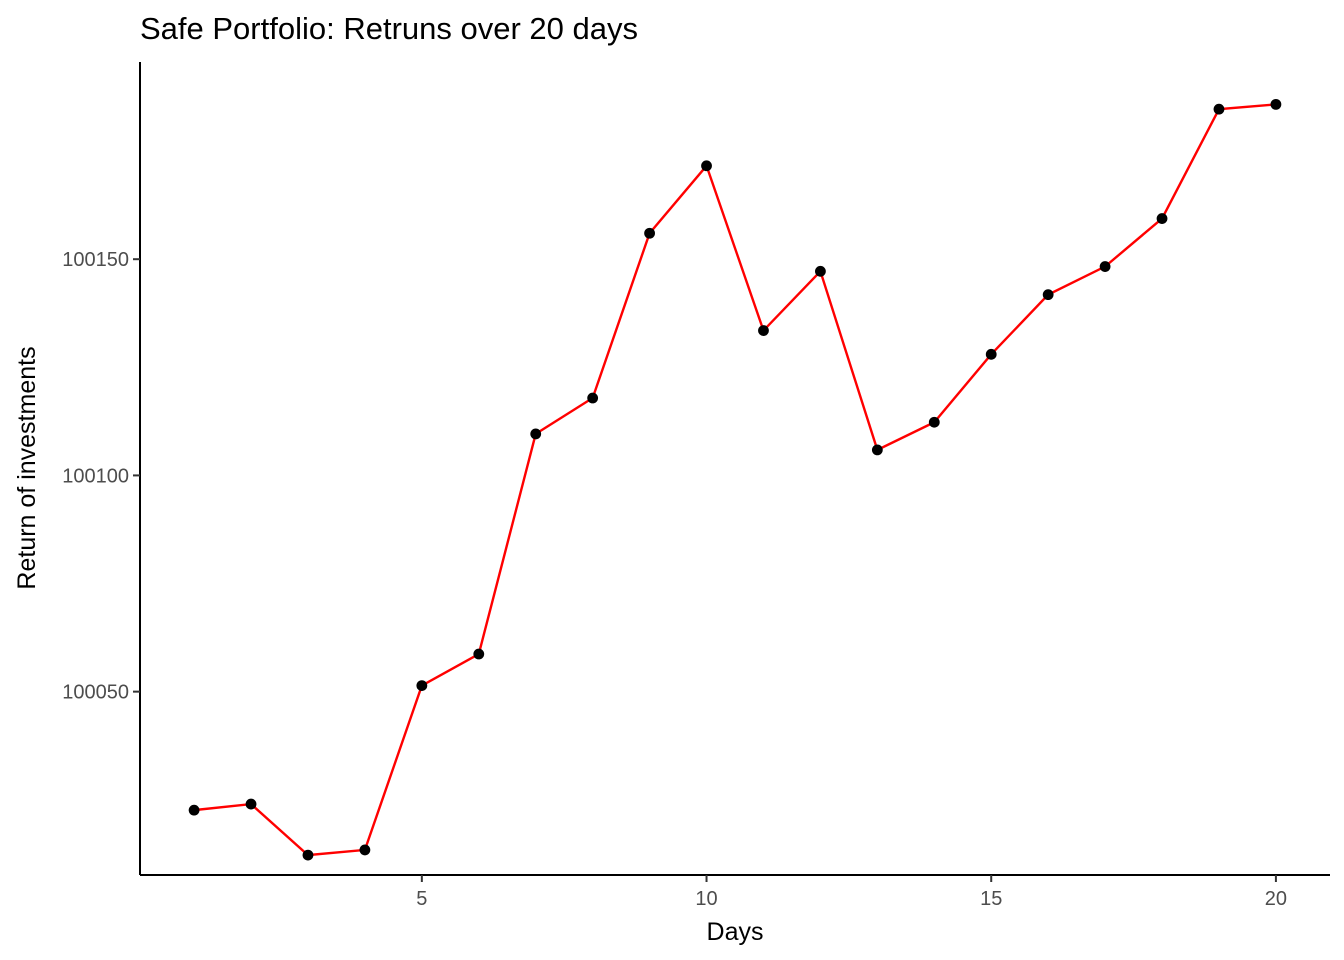 The image size is (1344, 960). I want to click on x-axis-ticks: 5 10 15 20, so click(851, 892).